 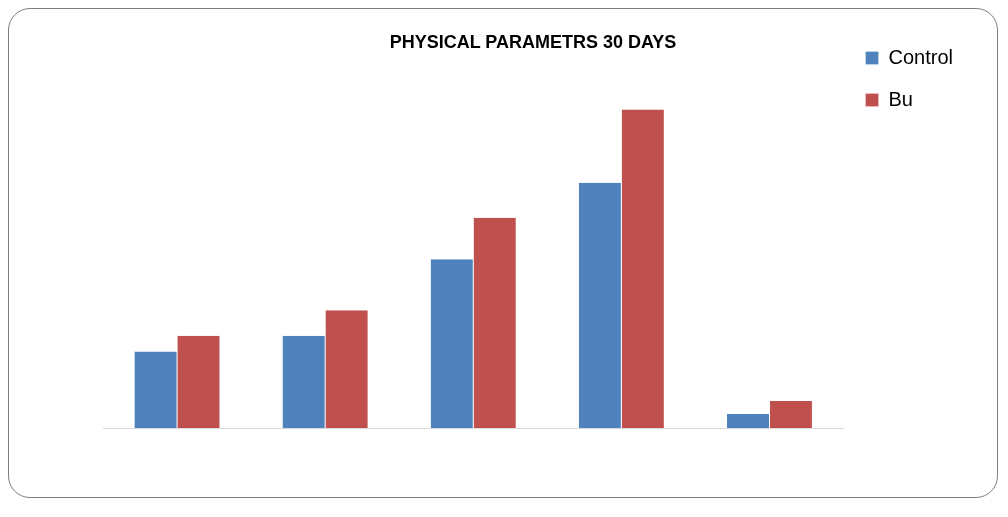 I want to click on legend-label: Bu, so click(x=900, y=98).